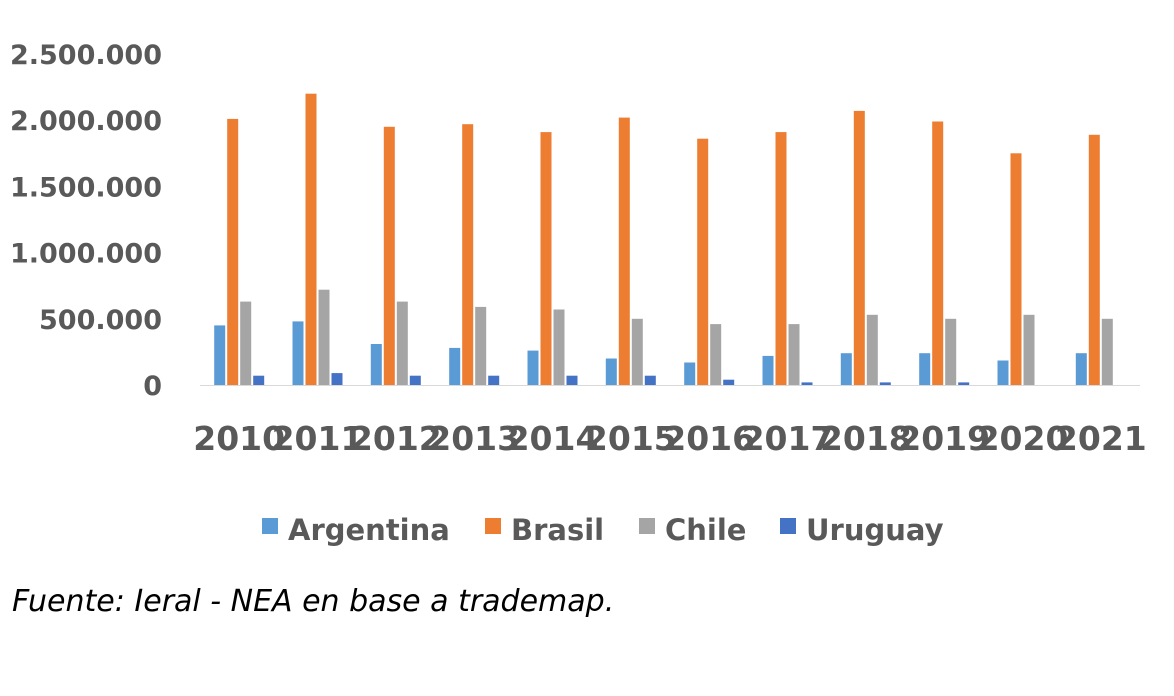  I want to click on source-note: Fuente: Ieral - NEA en base a trademap., so click(313, 601).